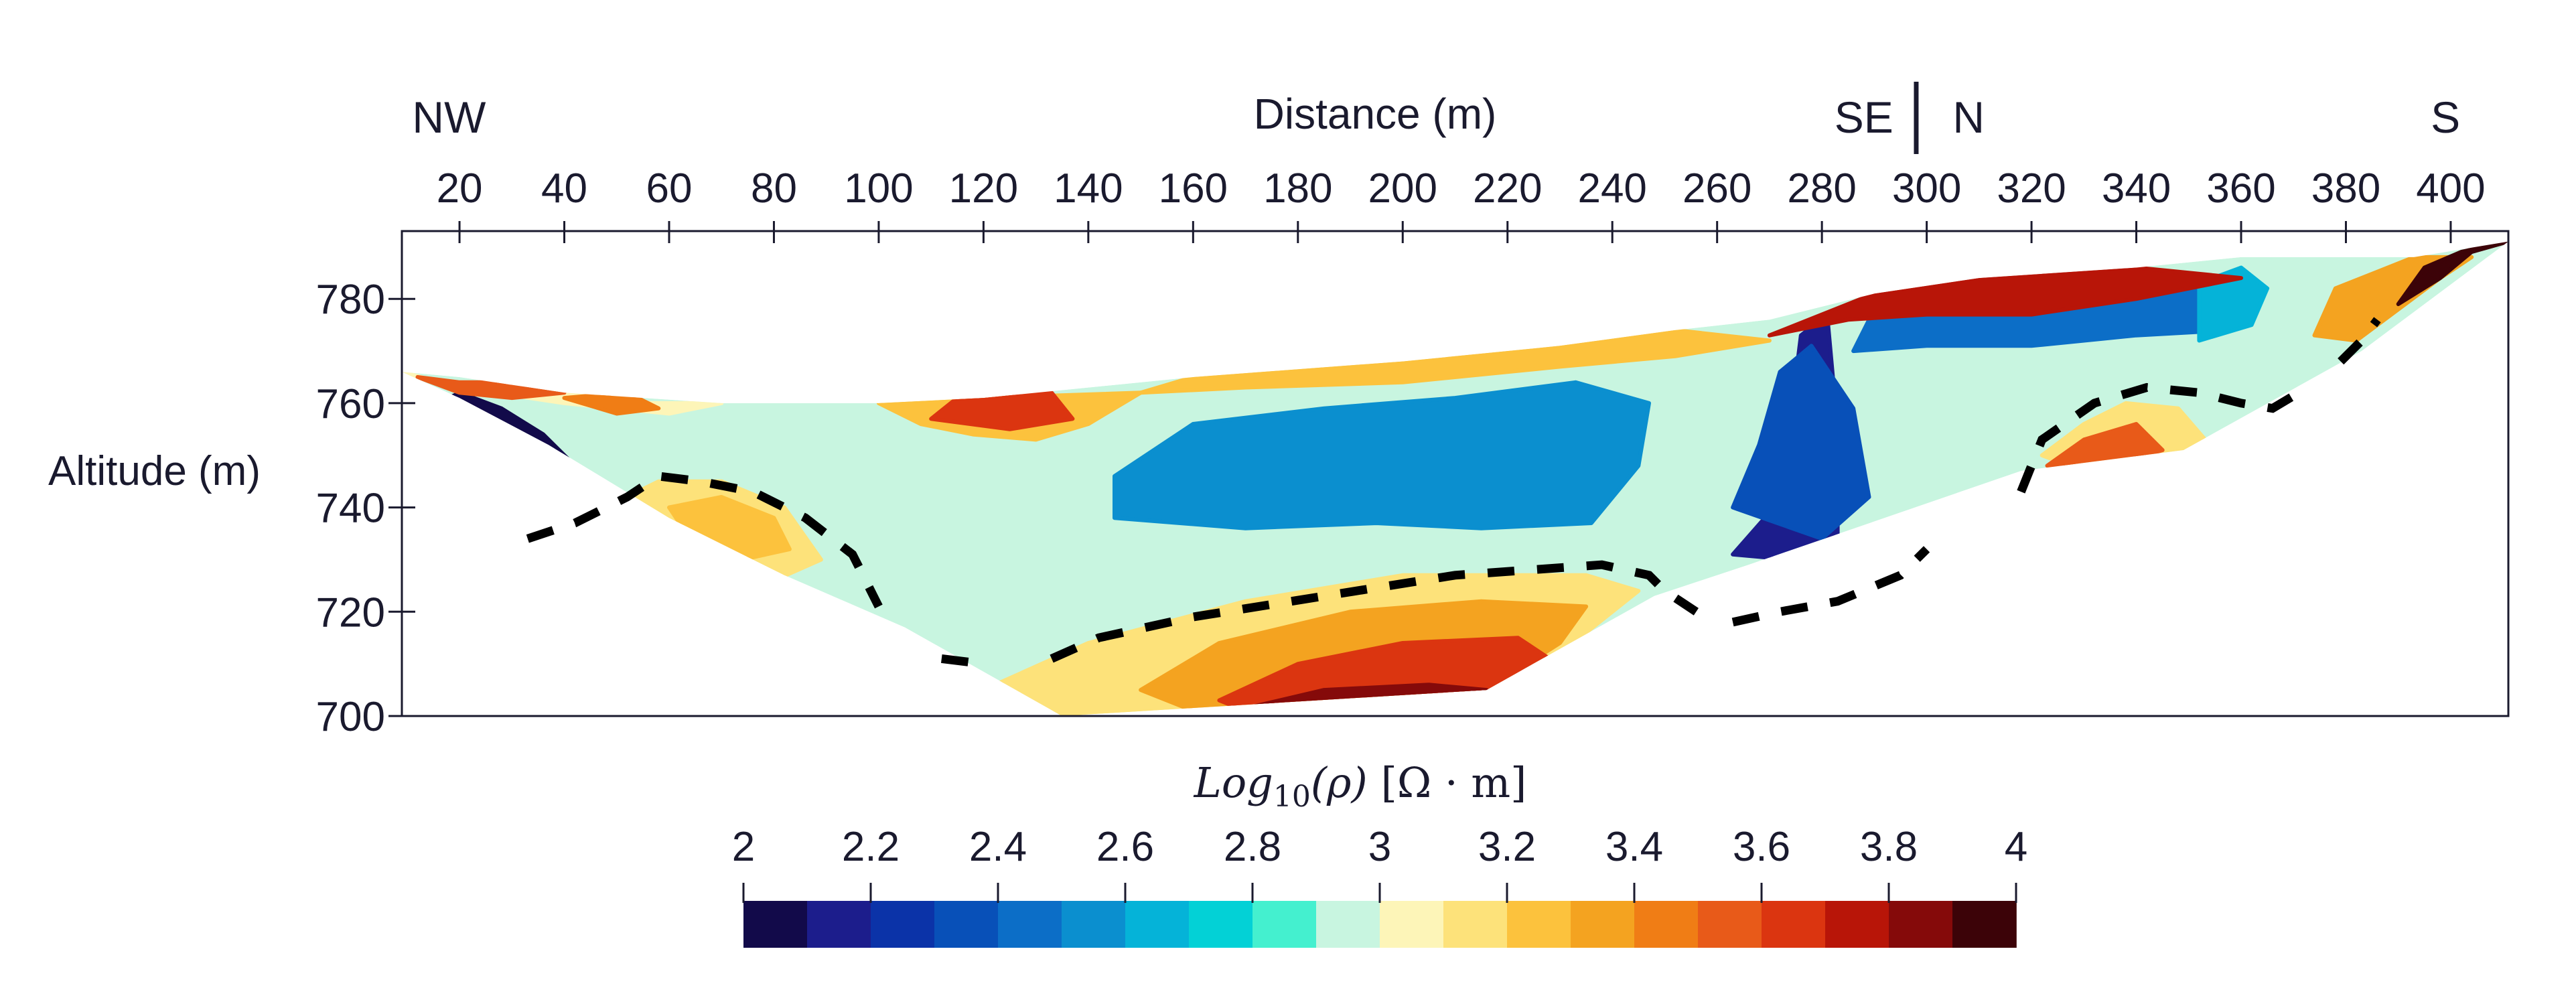 This screenshot has width=2576, height=998. What do you see at coordinates (350, 509) in the screenshot?
I see `y-tick-label: 740` at bounding box center [350, 509].